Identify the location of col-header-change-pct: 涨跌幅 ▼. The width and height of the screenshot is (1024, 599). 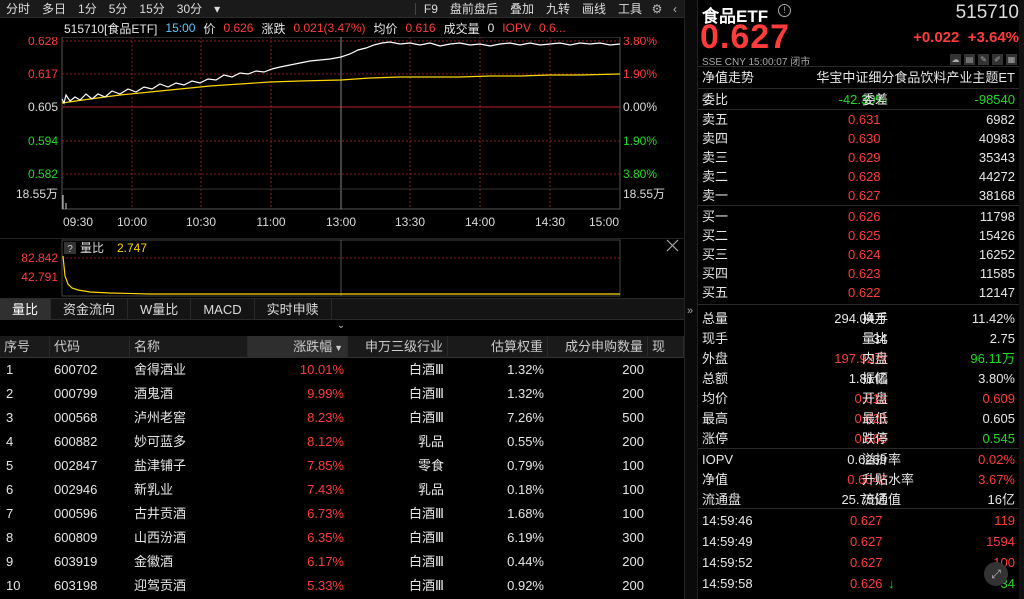
(298, 347).